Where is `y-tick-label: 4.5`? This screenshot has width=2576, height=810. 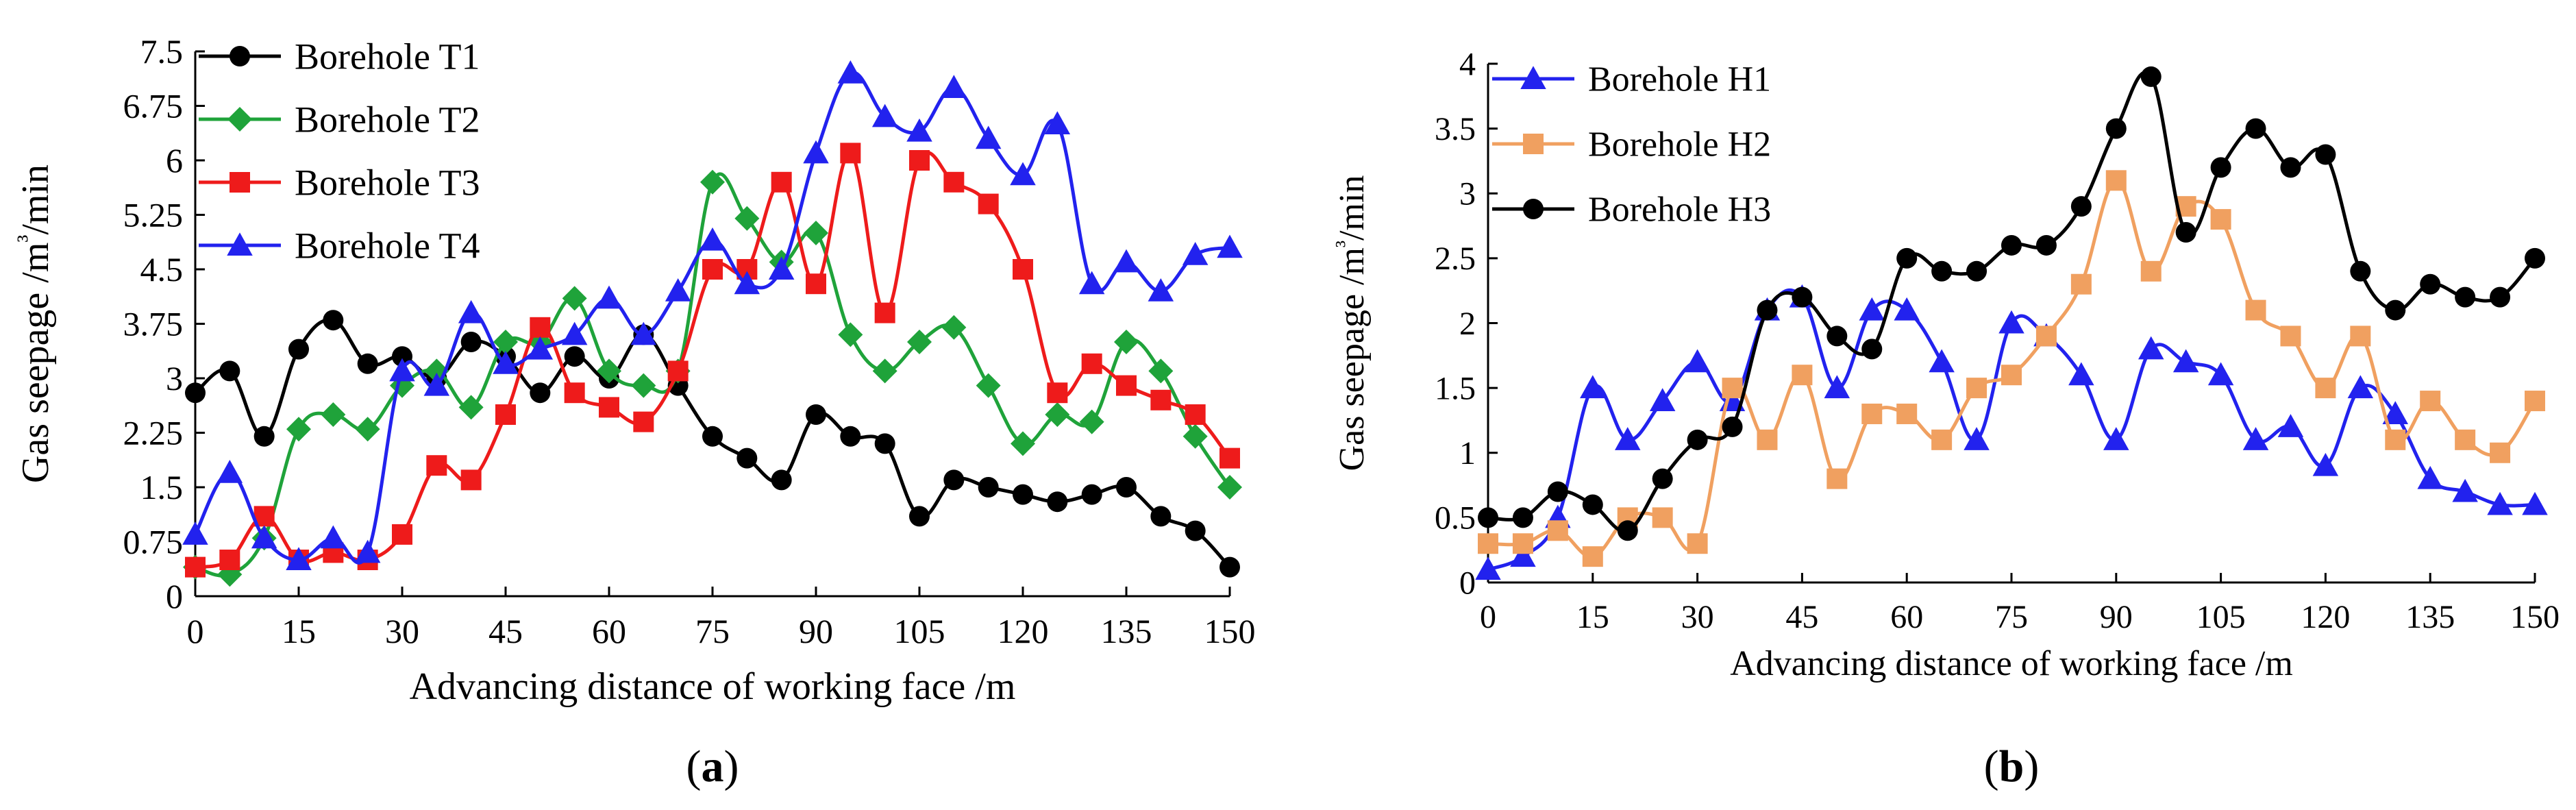 y-tick-label: 4.5 is located at coordinates (162, 269).